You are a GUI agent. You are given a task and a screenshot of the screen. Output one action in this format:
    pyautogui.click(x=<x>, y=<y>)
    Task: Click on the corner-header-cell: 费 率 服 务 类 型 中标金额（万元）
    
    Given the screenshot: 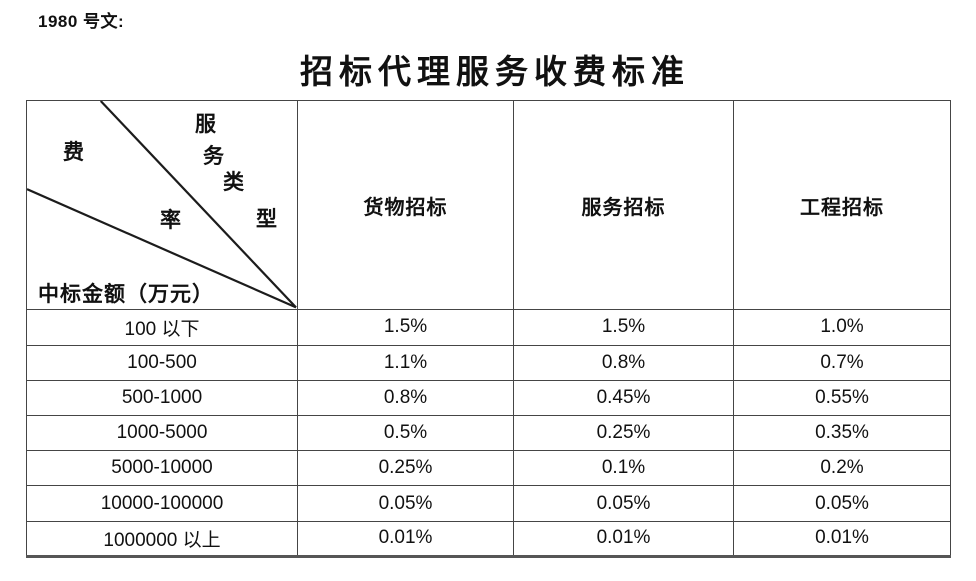 What is the action you would take?
    pyautogui.click(x=162, y=205)
    